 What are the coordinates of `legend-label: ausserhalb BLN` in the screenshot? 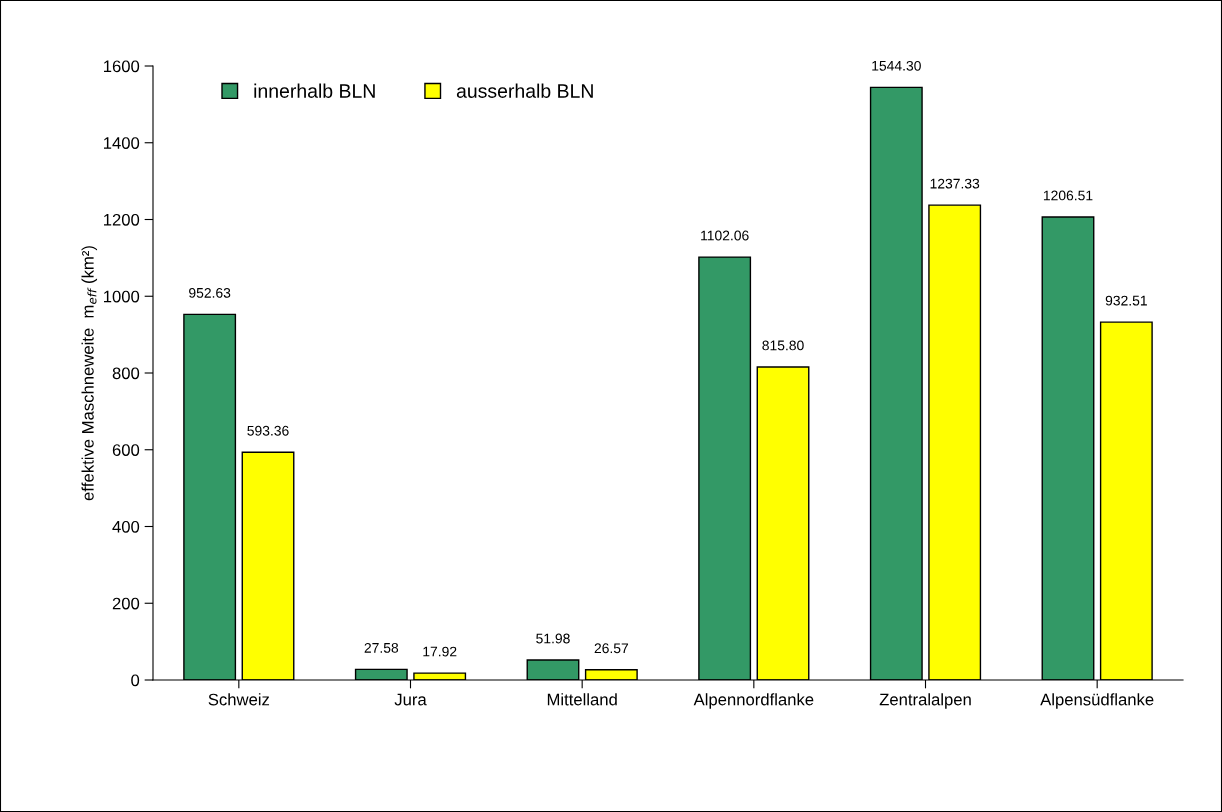 It's located at (524, 90).